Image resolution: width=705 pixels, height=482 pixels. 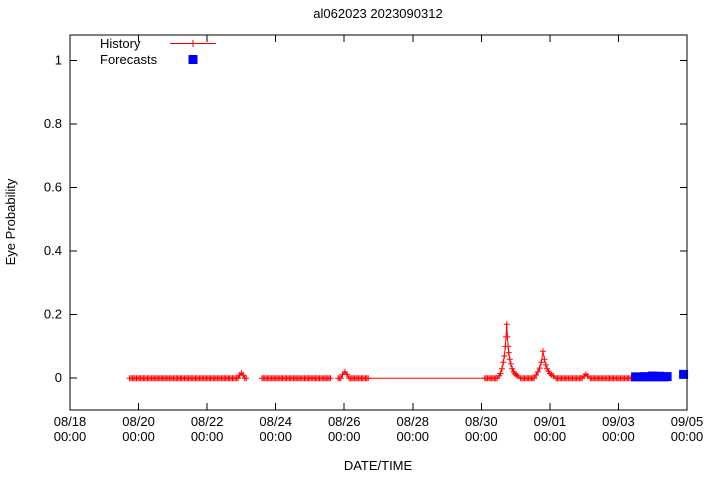 What do you see at coordinates (10, 221) in the screenshot?
I see `y-axis-label: Eye Probability` at bounding box center [10, 221].